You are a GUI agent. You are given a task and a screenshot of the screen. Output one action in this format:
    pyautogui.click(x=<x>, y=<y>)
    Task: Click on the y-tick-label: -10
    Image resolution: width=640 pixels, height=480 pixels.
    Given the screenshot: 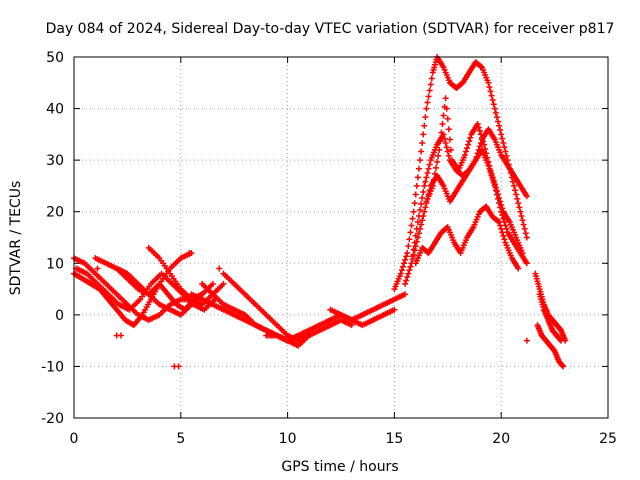 What is the action you would take?
    pyautogui.click(x=52, y=367)
    